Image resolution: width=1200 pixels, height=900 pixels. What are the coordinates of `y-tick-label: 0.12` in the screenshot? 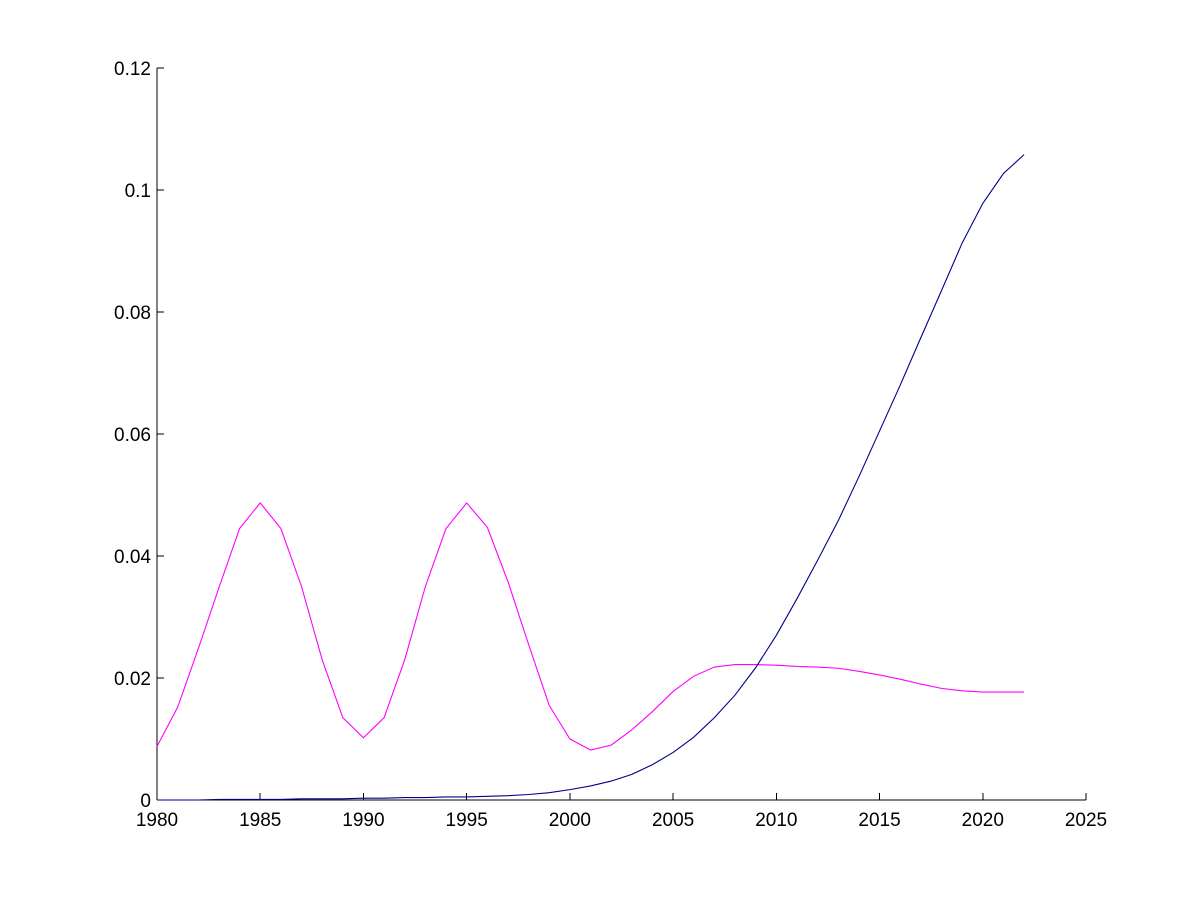 It's located at (132, 69).